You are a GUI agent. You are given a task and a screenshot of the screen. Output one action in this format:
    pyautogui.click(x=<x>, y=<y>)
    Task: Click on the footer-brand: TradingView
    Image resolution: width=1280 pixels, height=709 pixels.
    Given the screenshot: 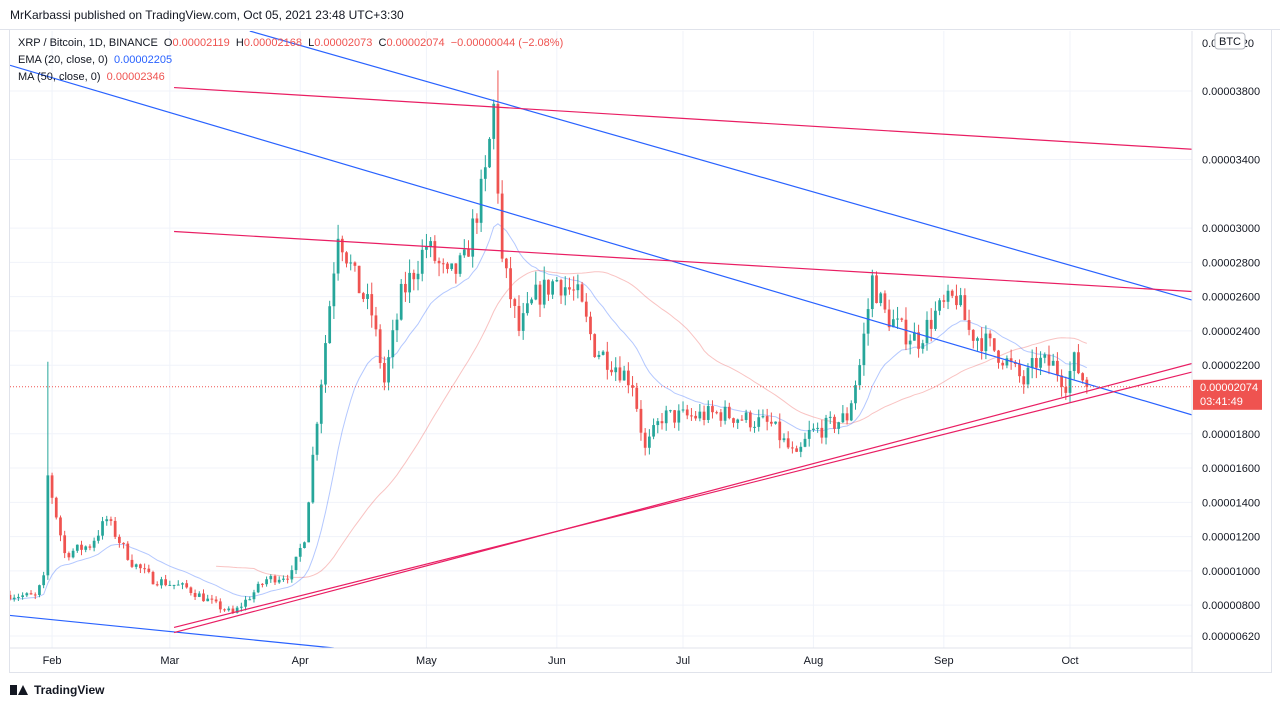 What is the action you would take?
    pyautogui.click(x=57, y=690)
    